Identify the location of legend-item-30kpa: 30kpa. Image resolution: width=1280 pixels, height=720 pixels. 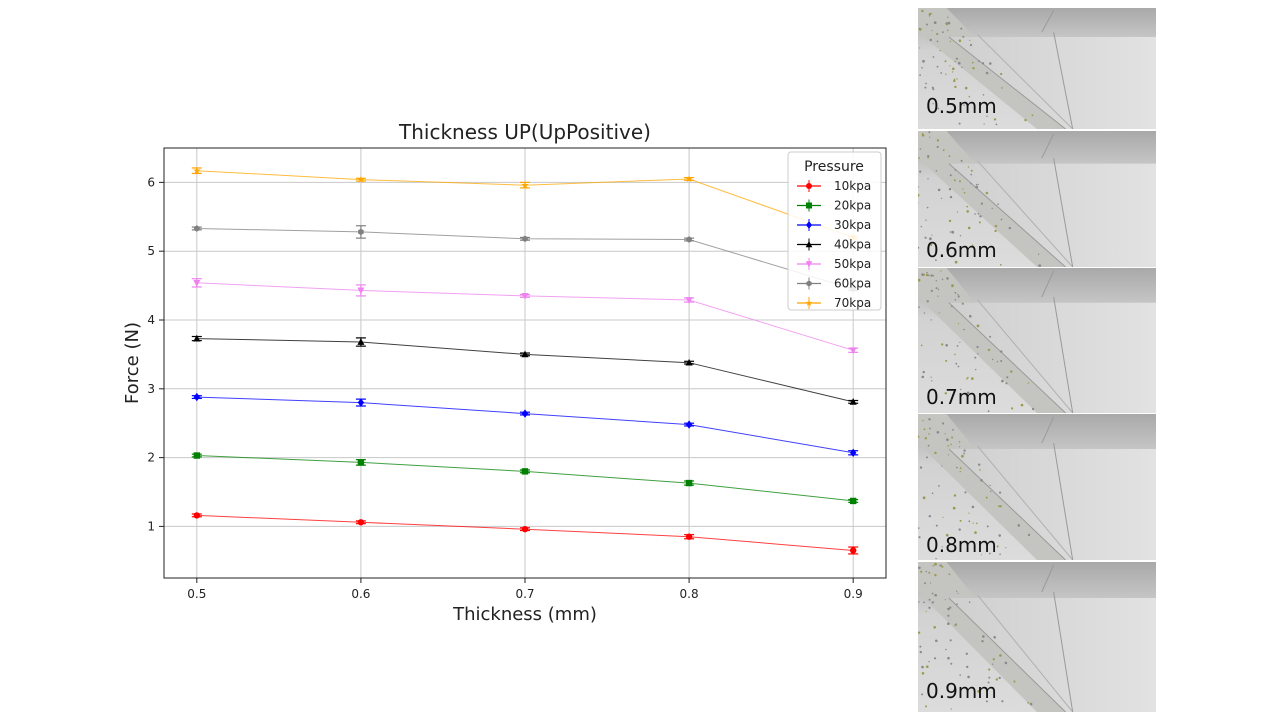
(834, 225).